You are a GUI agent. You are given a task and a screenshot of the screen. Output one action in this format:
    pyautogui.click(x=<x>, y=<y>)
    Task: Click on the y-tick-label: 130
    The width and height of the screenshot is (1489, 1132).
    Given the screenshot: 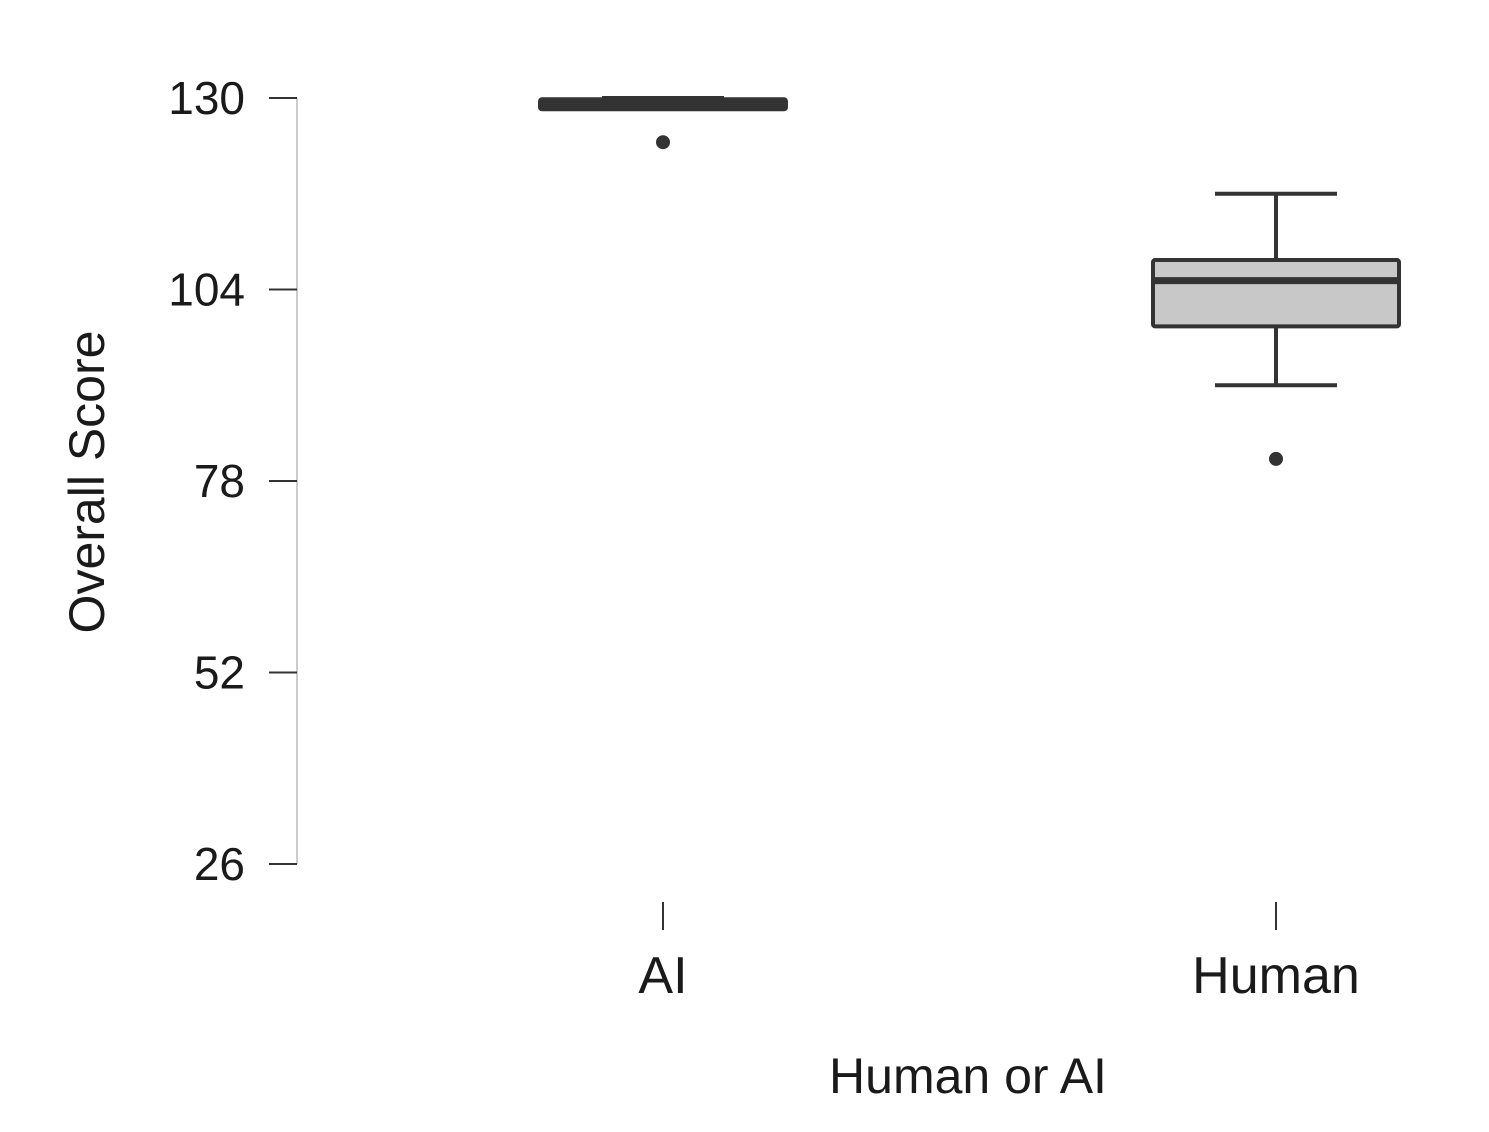 What is the action you would take?
    pyautogui.click(x=206, y=98)
    